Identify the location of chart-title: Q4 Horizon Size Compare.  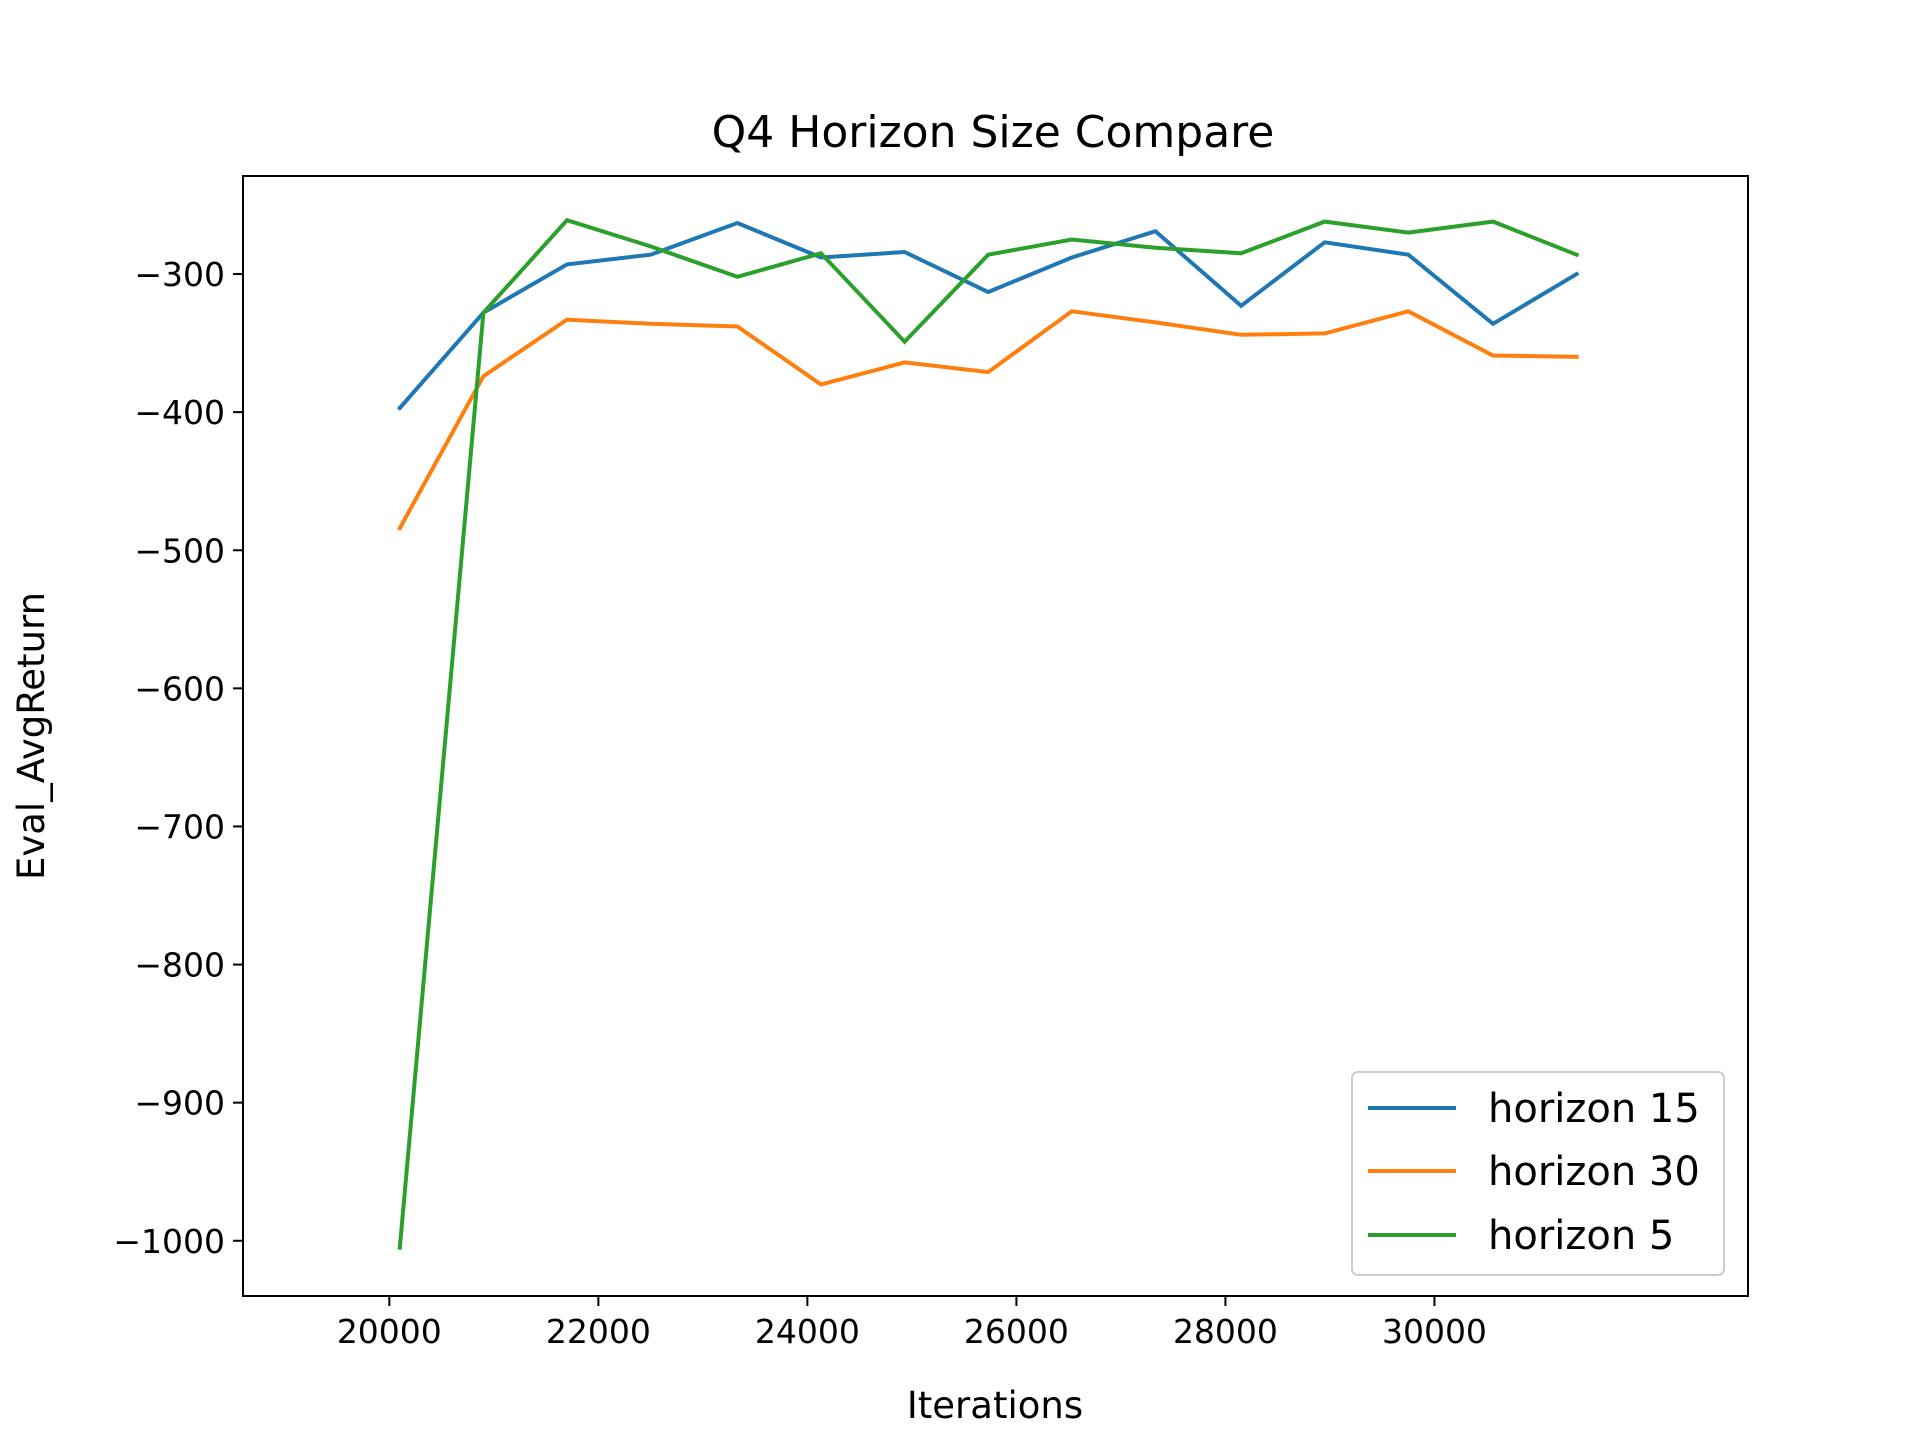
(993, 132).